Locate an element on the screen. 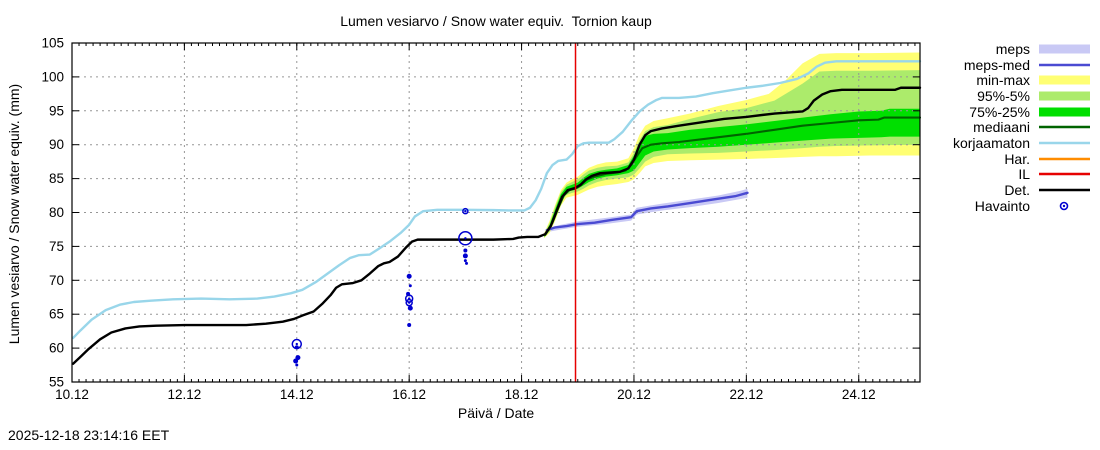 This screenshot has height=450, width=1100. y-tick-label: 65 is located at coordinates (56, 314).